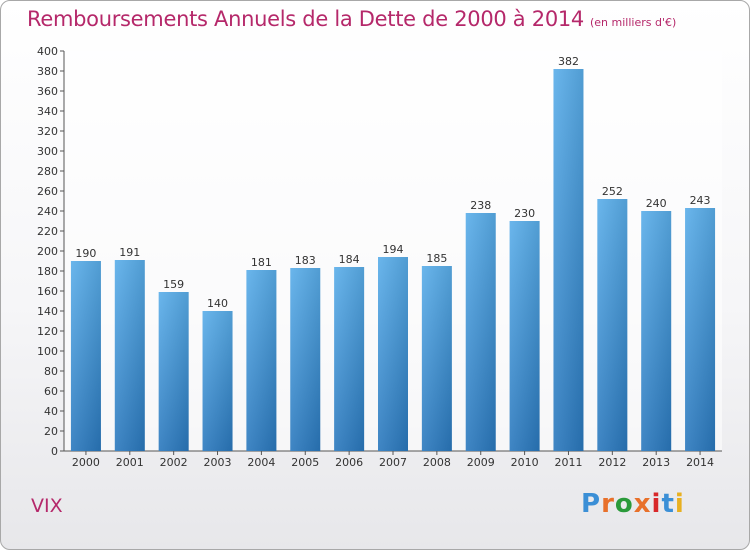 This screenshot has height=550, width=750. What do you see at coordinates (54, 451) in the screenshot?
I see `y-tick-label: 0` at bounding box center [54, 451].